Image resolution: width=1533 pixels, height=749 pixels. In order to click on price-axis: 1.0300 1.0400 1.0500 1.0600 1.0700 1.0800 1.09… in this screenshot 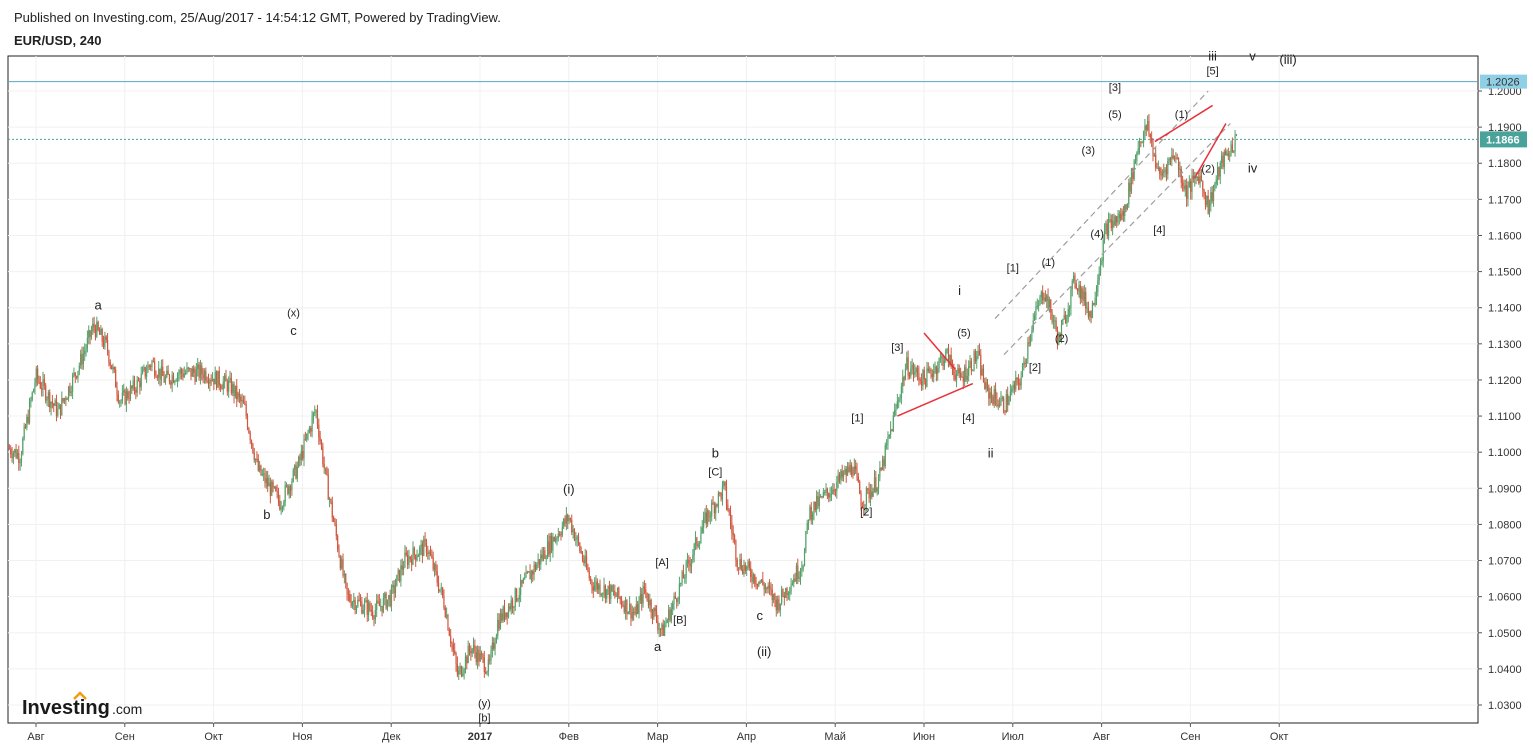, I will do `click(1502, 393)`.